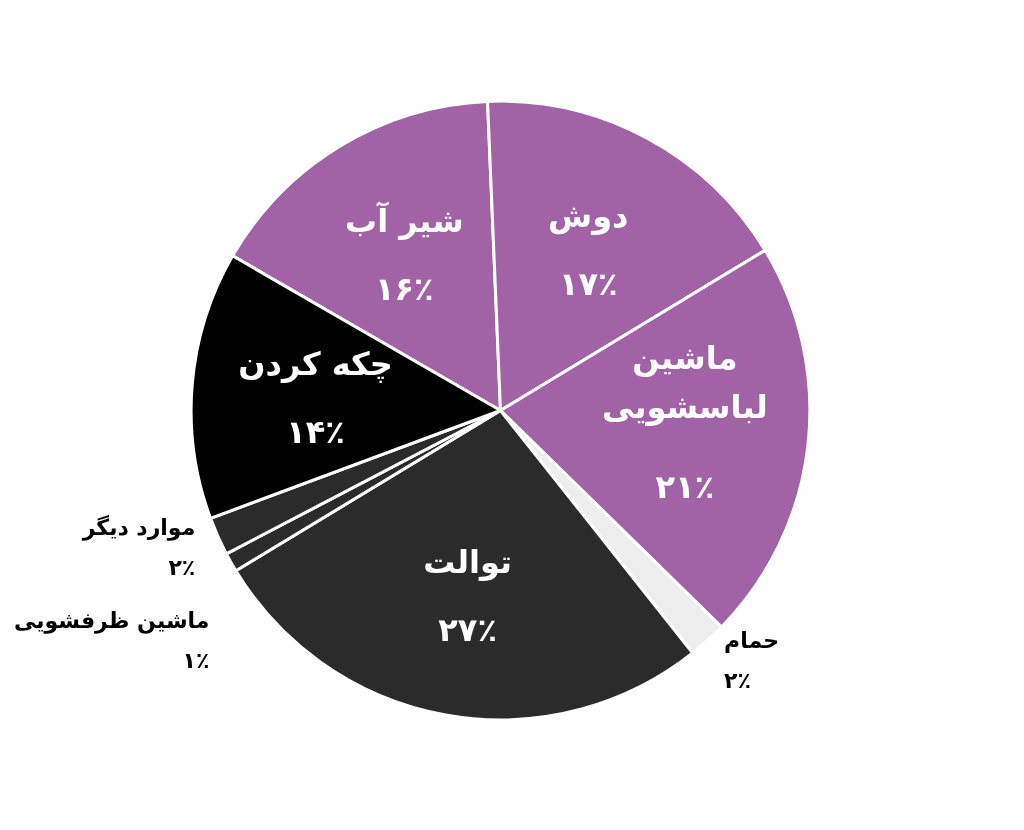 This screenshot has width=1024, height=830. I want to click on slice-label: حمام, so click(752, 640).